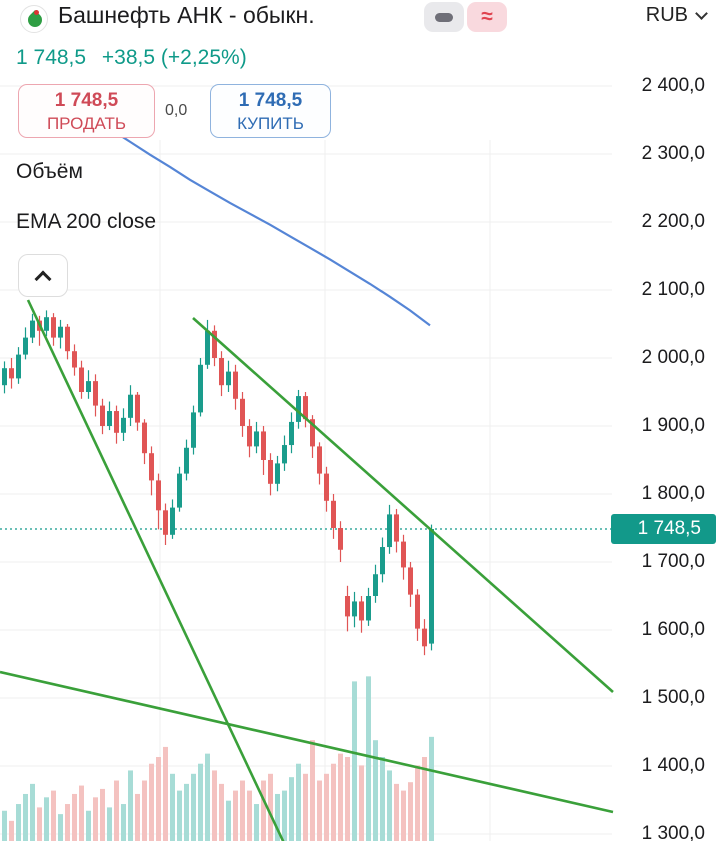 The width and height of the screenshot is (720, 841). I want to click on sell-button: 1 748,5 ПРОДАТЬ, so click(86, 111).